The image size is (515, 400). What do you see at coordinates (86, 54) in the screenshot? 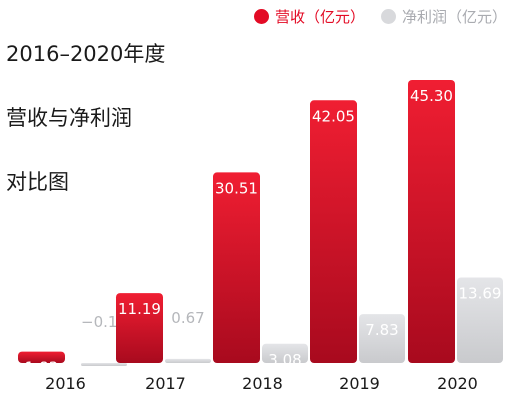
I see `chart-title-line-1: 2016–2020年度` at bounding box center [86, 54].